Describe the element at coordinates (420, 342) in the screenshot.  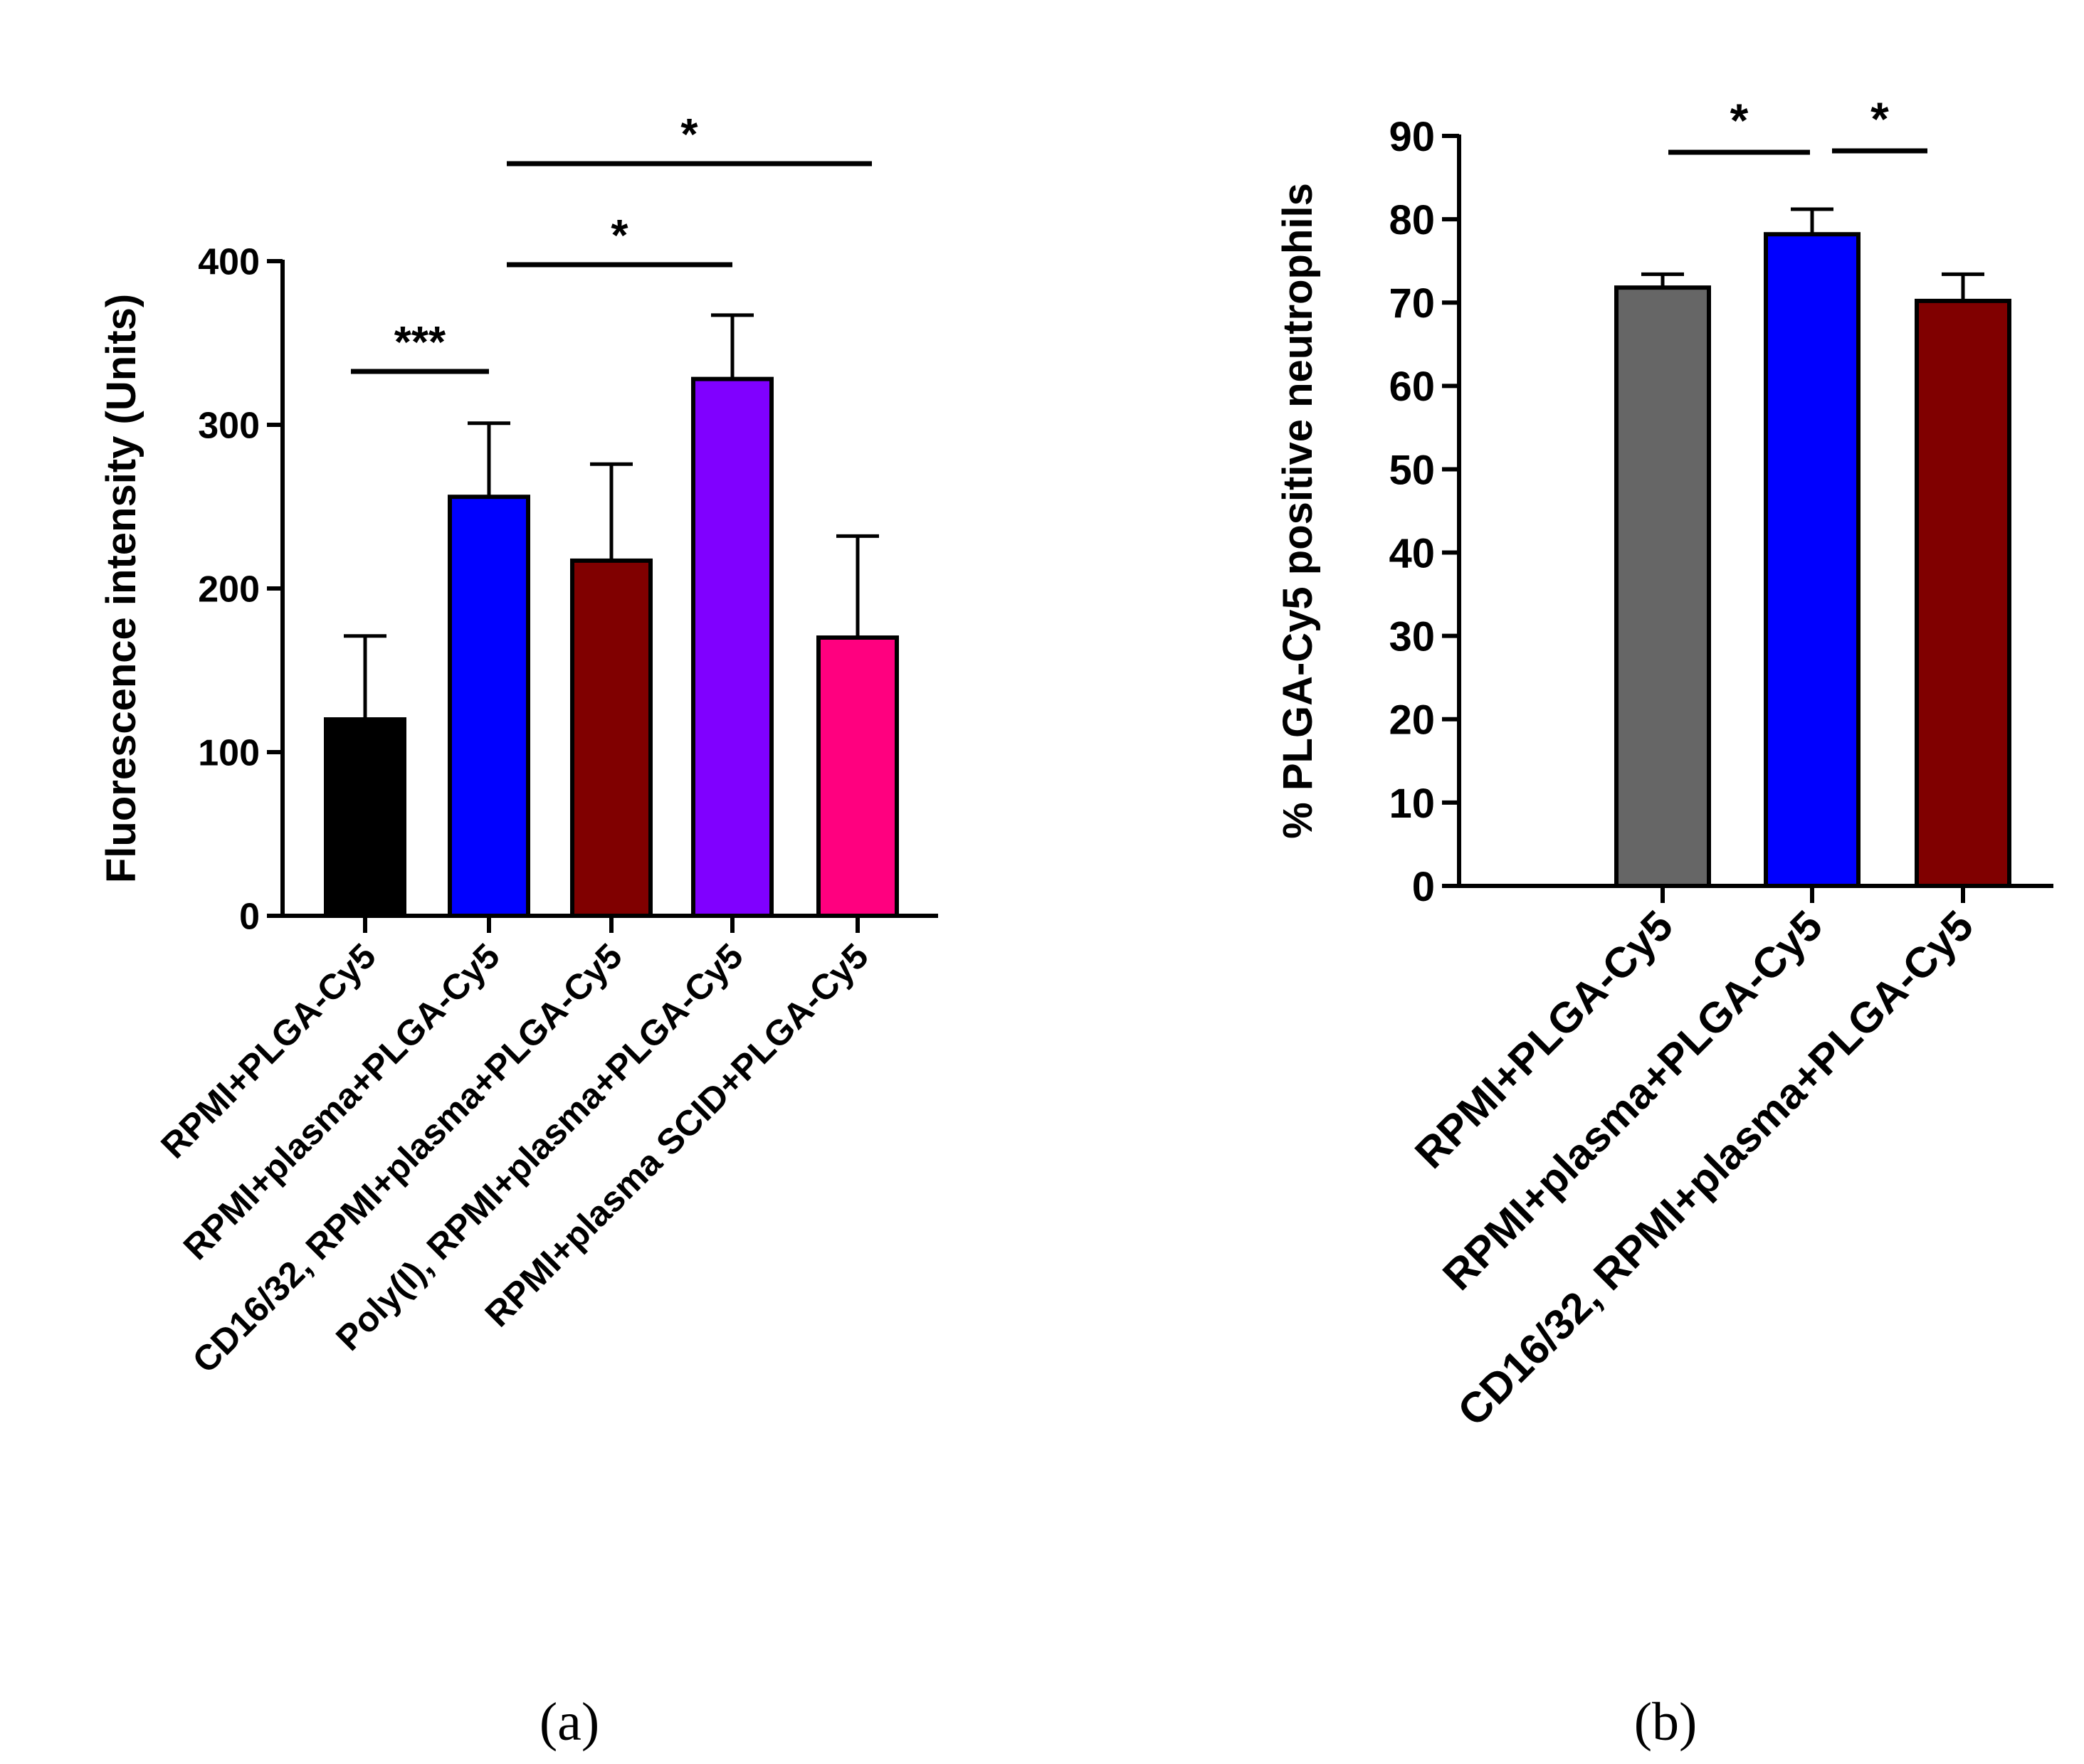
I see `significance-label: ***` at that location.